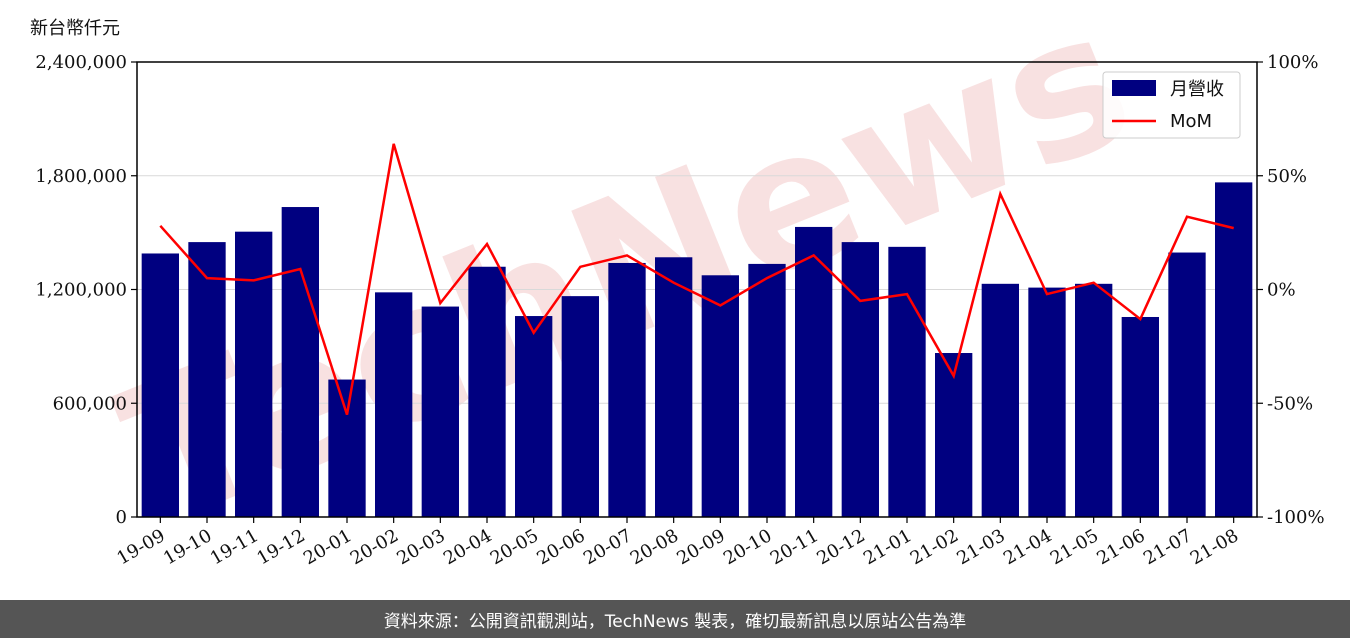 The height and width of the screenshot is (638, 1350). Describe the element at coordinates (140, 547) in the screenshot. I see `x-tick-label: 19-09` at that location.